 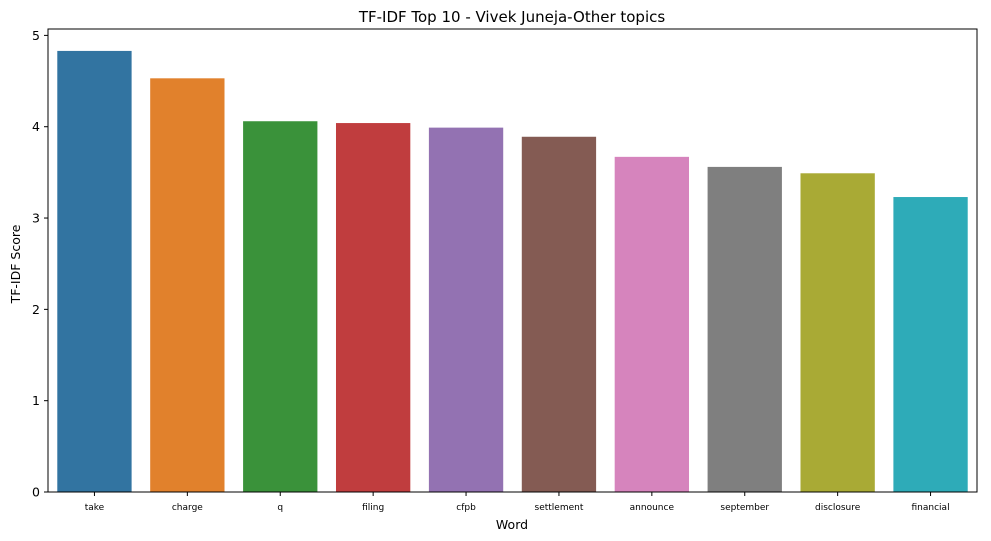 I want to click on bar-take, so click(x=94, y=271).